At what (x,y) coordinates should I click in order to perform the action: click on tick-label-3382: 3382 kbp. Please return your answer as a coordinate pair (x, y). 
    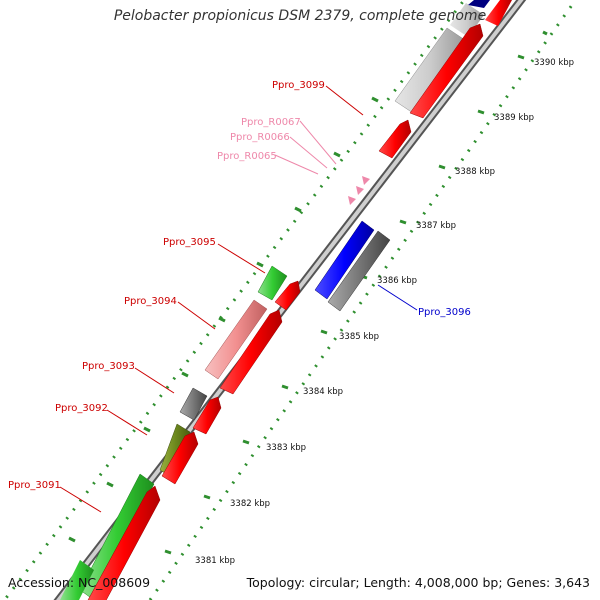
    Looking at the image, I should click on (250, 504).